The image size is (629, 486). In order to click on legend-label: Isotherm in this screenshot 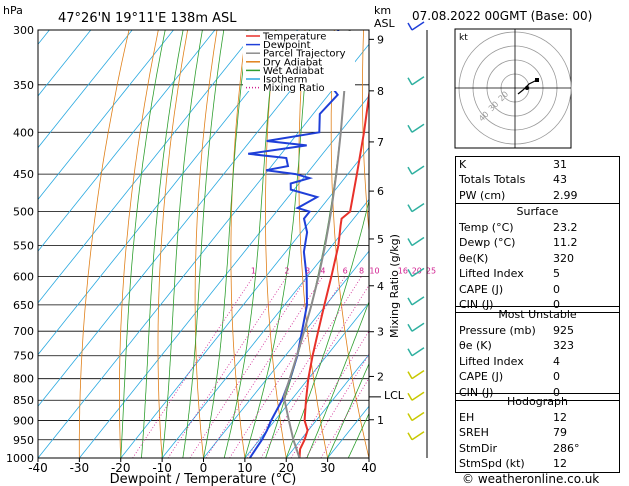, I will do `click(285, 80)`.